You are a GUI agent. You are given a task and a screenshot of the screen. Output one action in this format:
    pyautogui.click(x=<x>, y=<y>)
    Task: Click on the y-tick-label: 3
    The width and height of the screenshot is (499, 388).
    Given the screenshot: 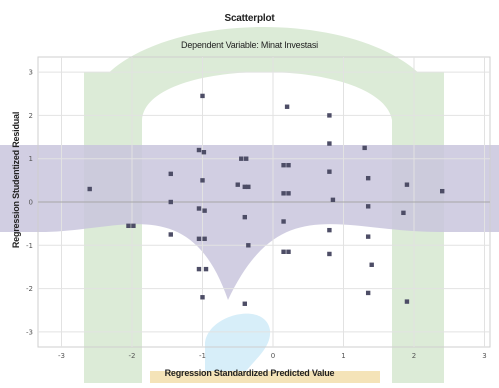 What is the action you would take?
    pyautogui.click(x=31, y=73)
    